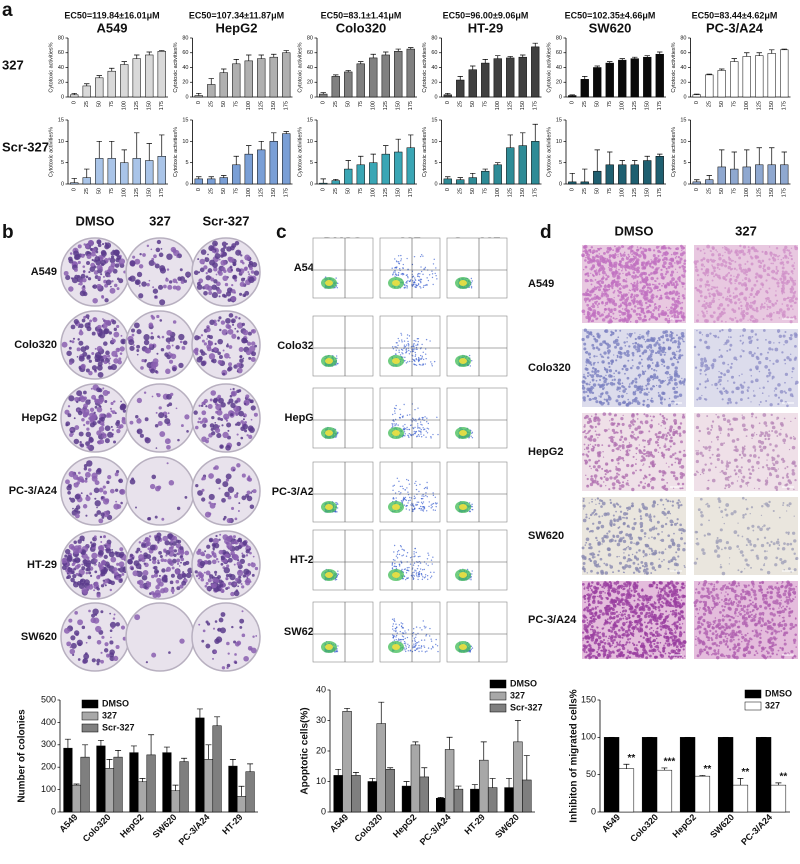 The image size is (800, 864). What do you see at coordinates (44, 272) in the screenshot?
I see `row-label: A549` at bounding box center [44, 272].